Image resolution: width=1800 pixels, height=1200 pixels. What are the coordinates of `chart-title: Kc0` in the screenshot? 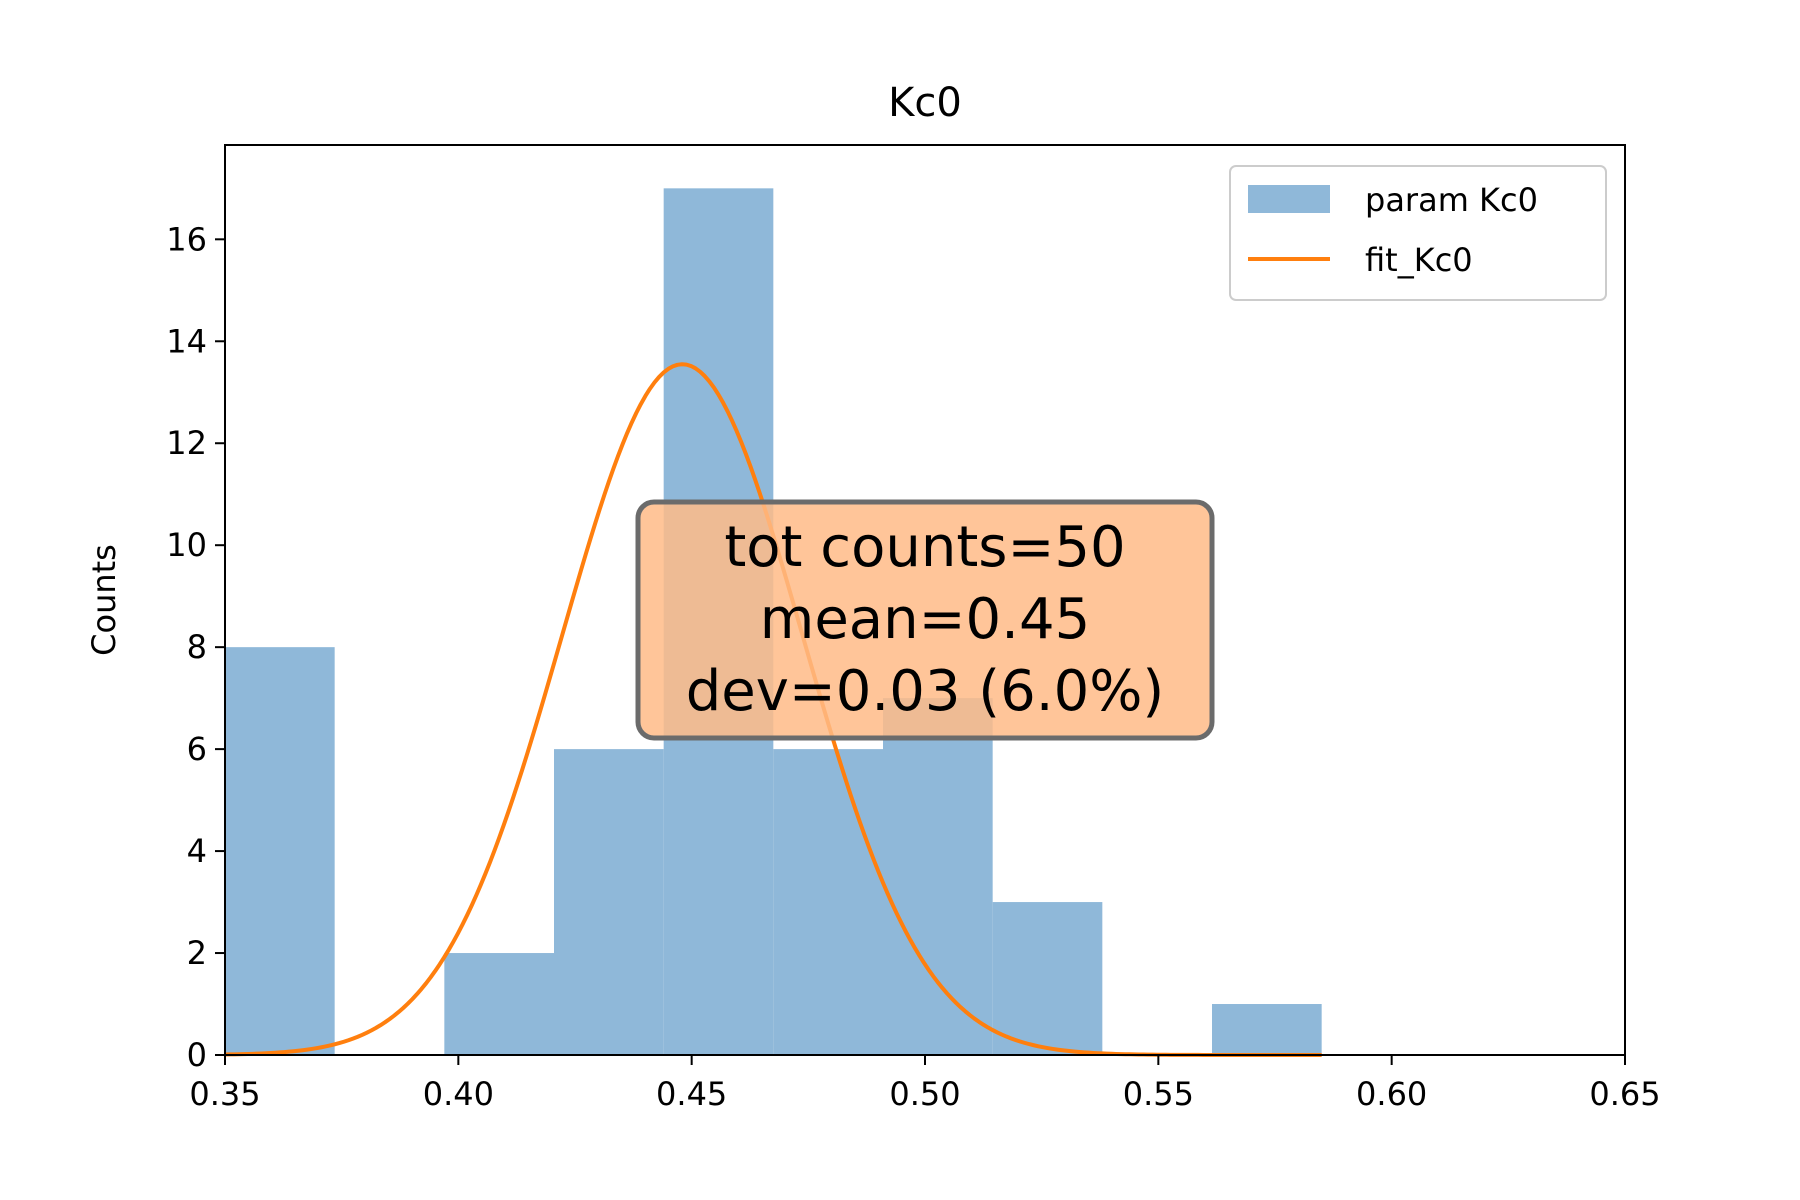 It's located at (925, 103).